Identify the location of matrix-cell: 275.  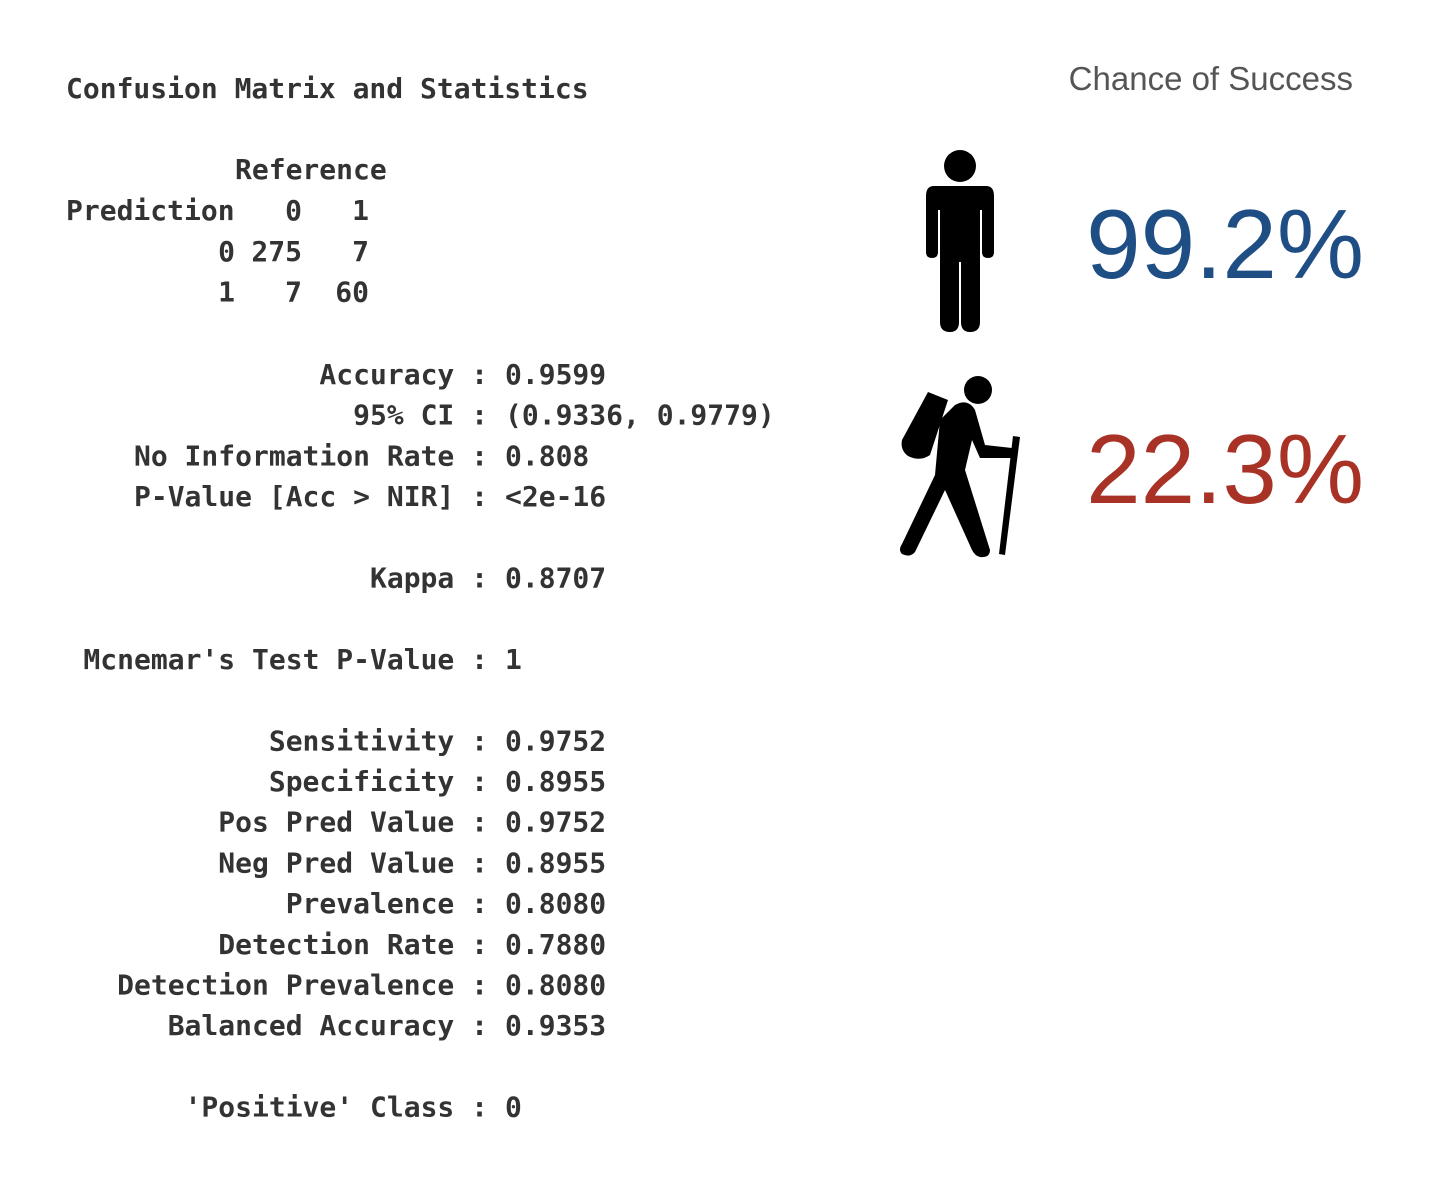
(276, 251).